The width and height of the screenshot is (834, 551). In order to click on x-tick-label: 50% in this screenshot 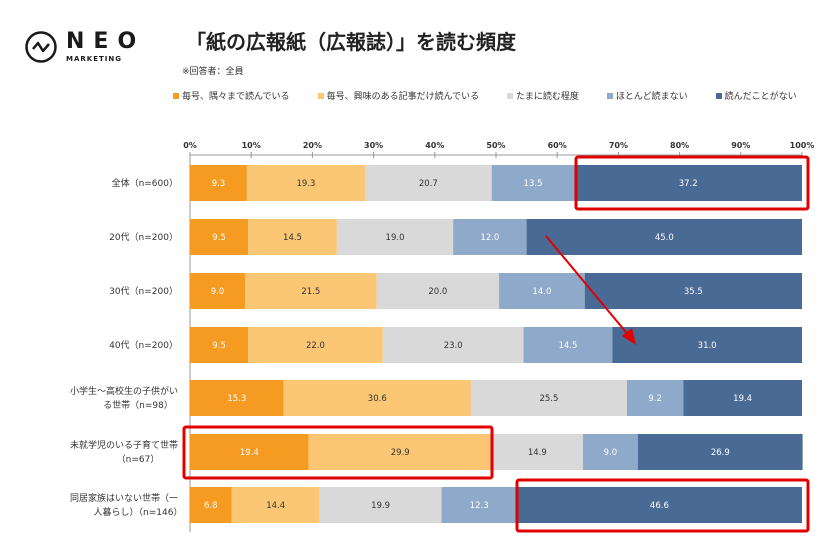, I will do `click(495, 145)`.